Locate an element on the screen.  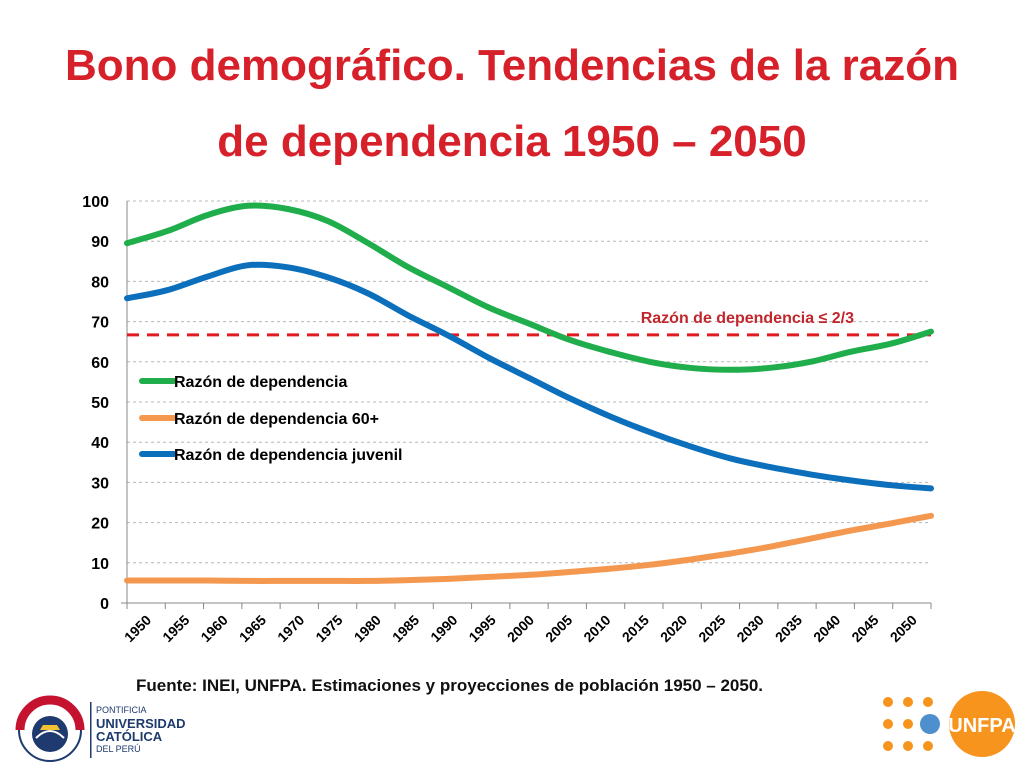
unfpa-logo: UNFPA is located at coordinates (949, 724).